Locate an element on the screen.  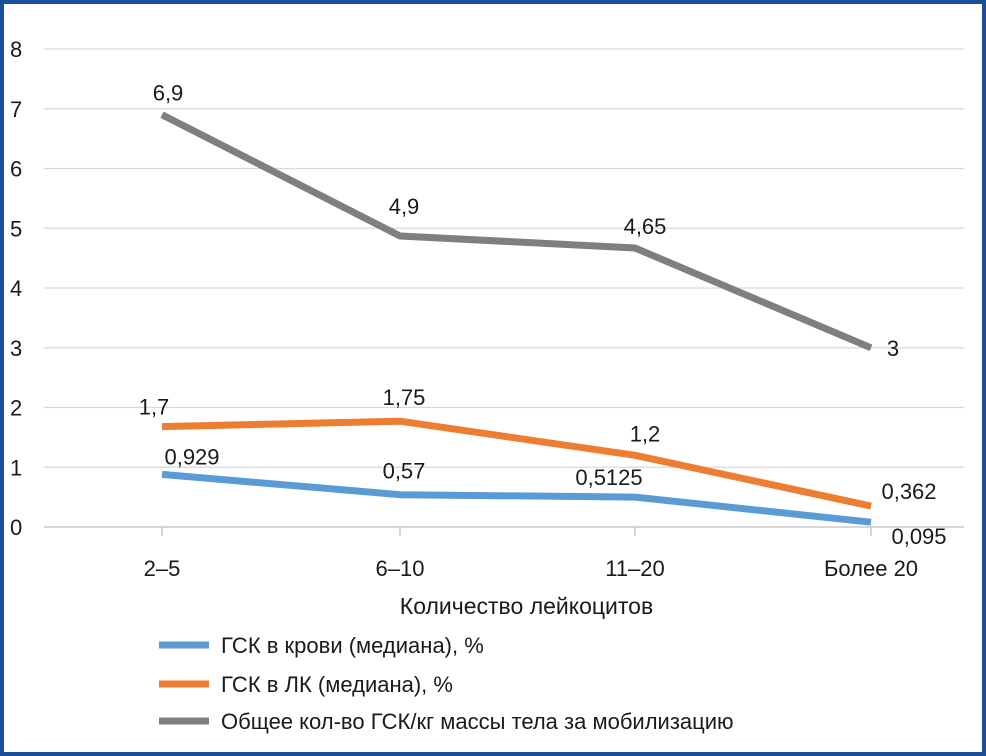
x-category-label: 6–10 is located at coordinates (400, 568).